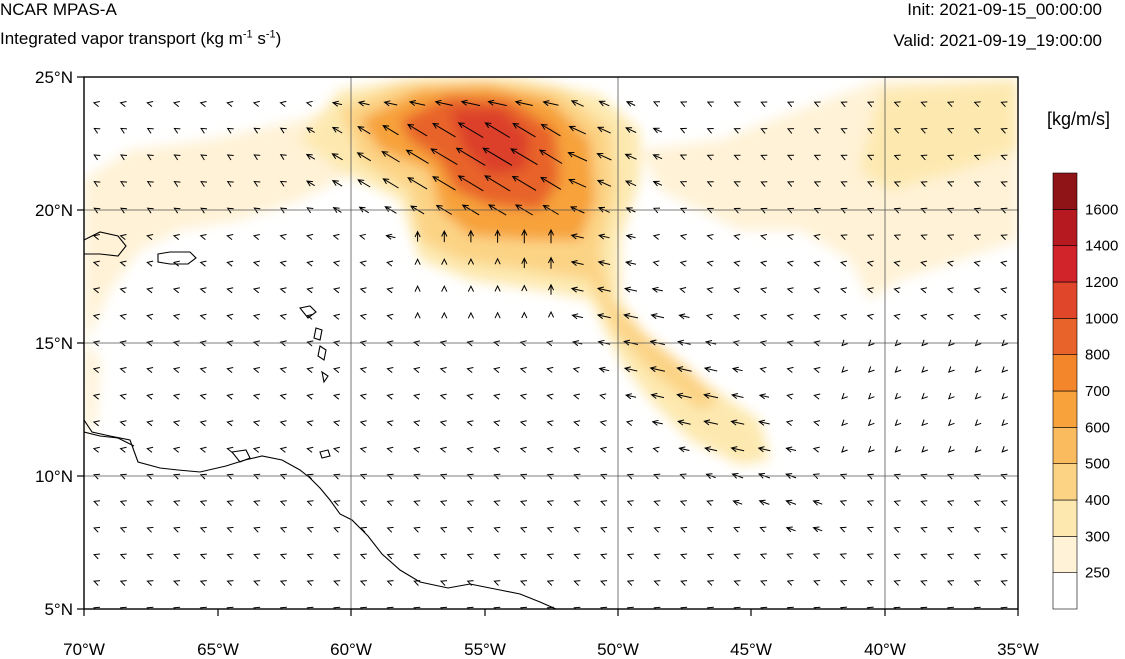  I want to click on lat-label-15n: 15°N, so click(54, 343).